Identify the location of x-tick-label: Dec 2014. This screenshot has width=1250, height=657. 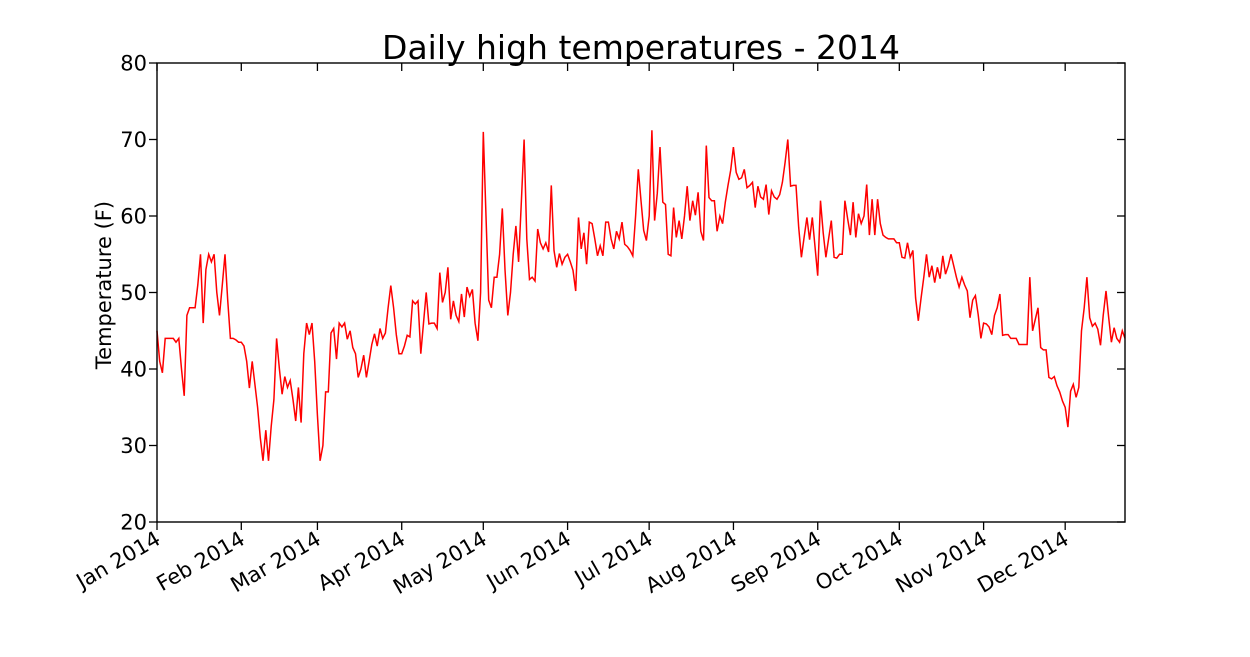
(1022, 562).